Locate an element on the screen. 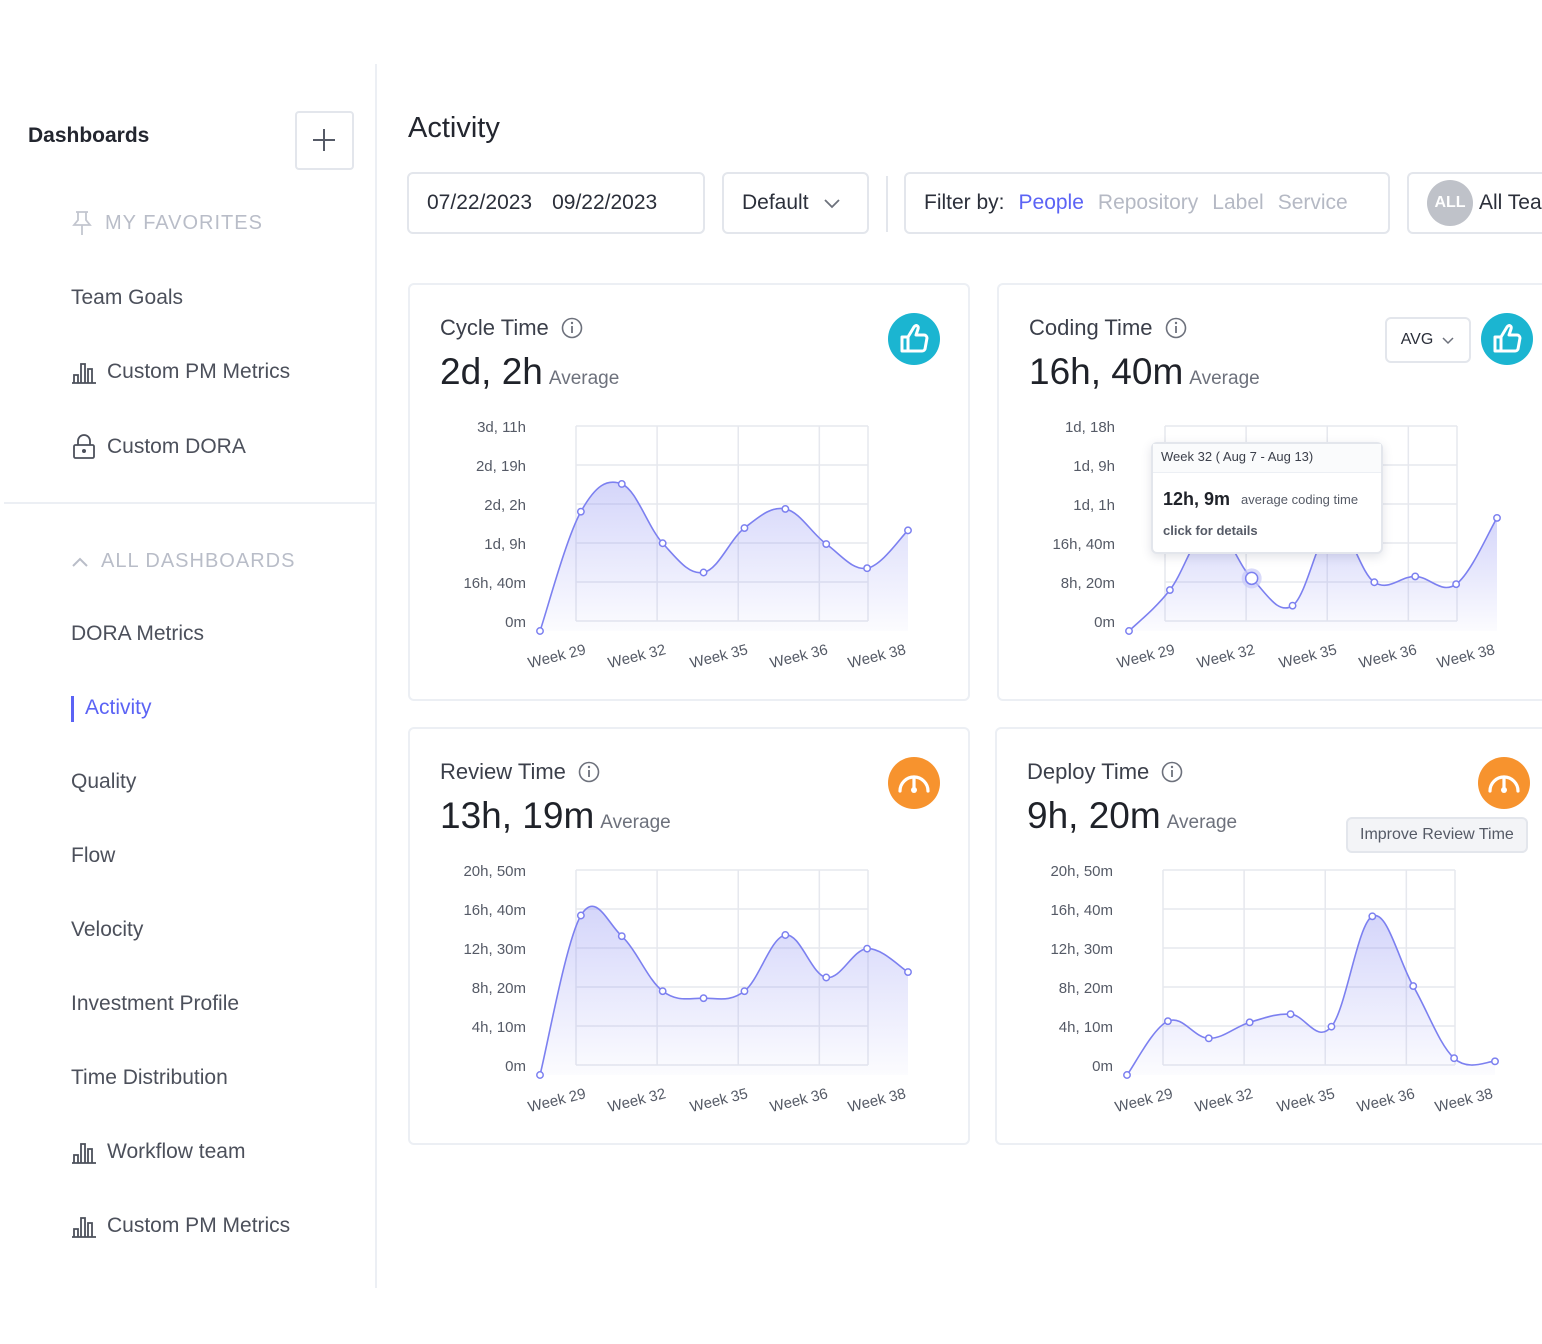 This screenshot has width=1542, height=1344. sidebar-item-time-distribution: Time Distribution is located at coordinates (149, 1078).